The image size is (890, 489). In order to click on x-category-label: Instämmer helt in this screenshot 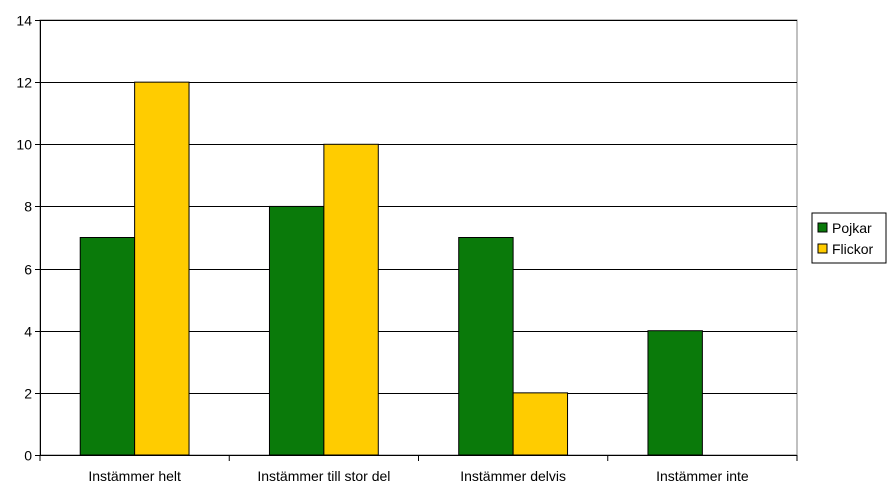, I will do `click(134, 476)`.